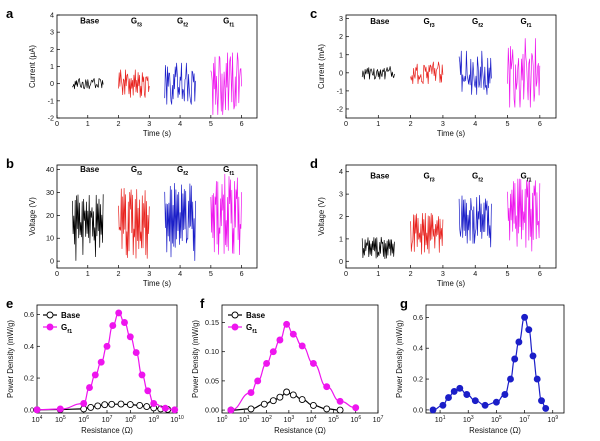 The image size is (600, 441). Describe the element at coordinates (119, 273) in the screenshot. I see `x-tick-label: 2` at that location.